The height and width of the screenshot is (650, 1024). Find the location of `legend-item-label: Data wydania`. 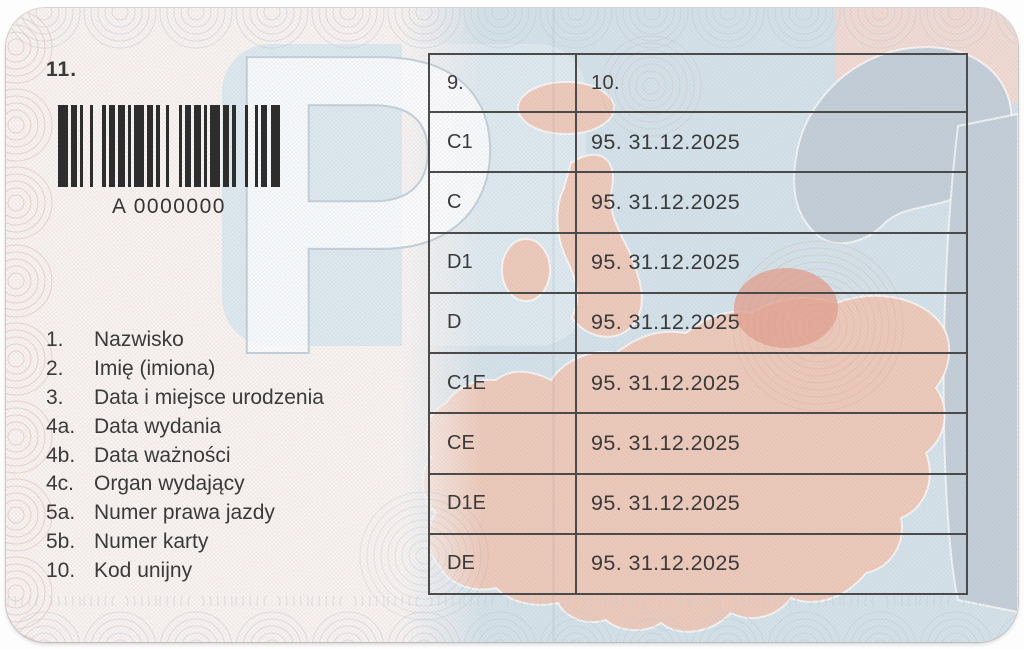

legend-item-label: Data wydania is located at coordinates (158, 426).